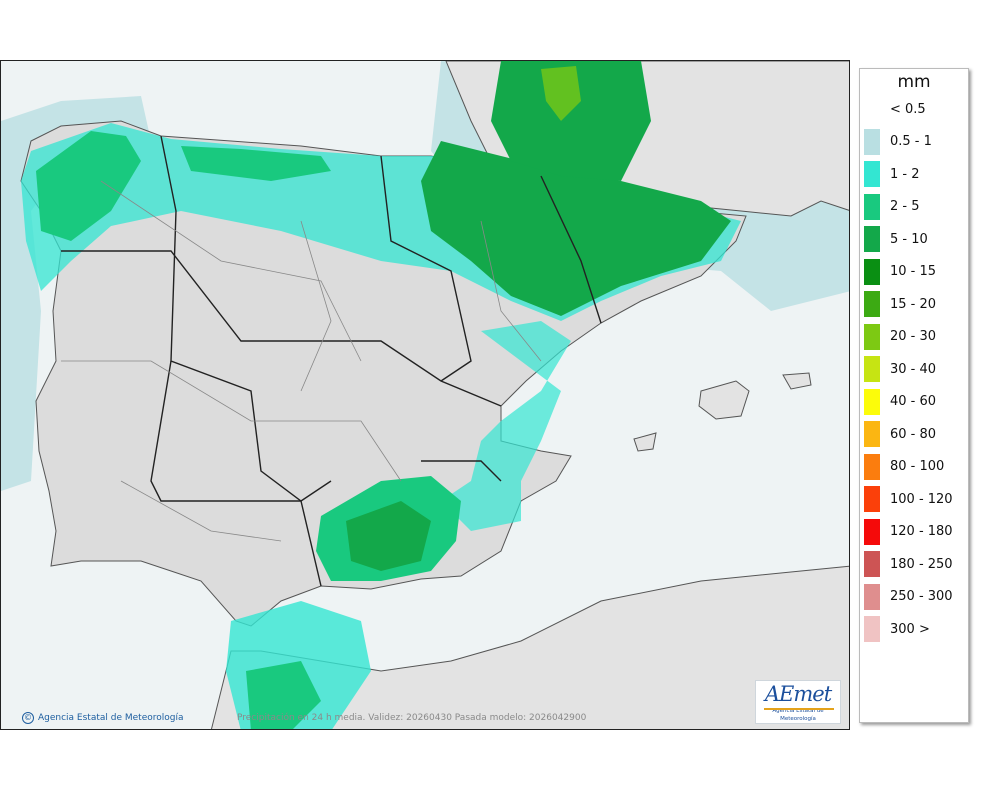  I want to click on legend-label: 0.5 - 1, so click(911, 141).